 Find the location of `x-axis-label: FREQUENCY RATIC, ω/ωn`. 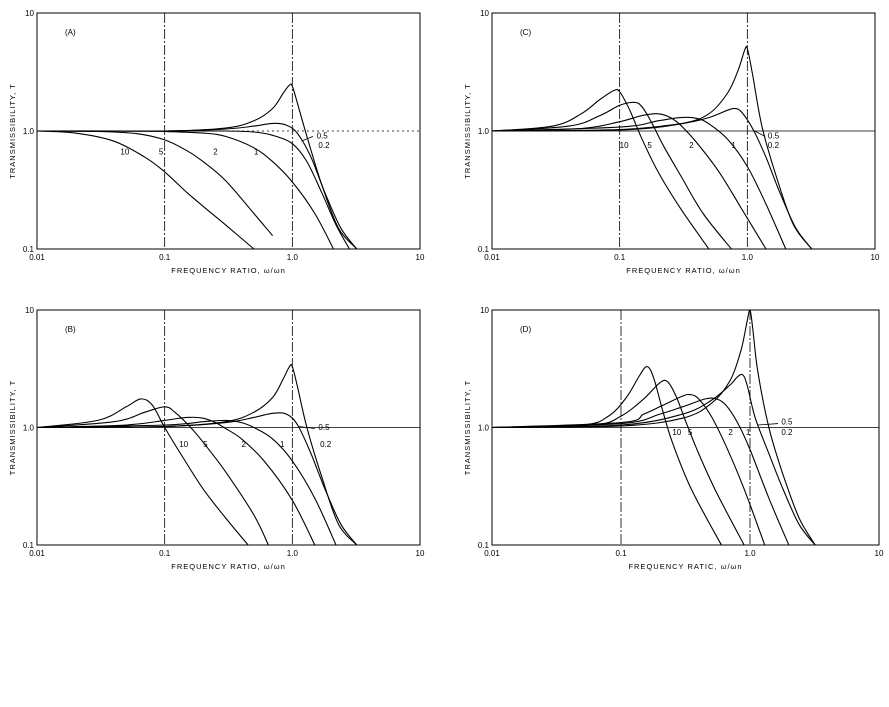

x-axis-label: FREQUENCY RATIC, ω/ωn is located at coordinates (685, 566).